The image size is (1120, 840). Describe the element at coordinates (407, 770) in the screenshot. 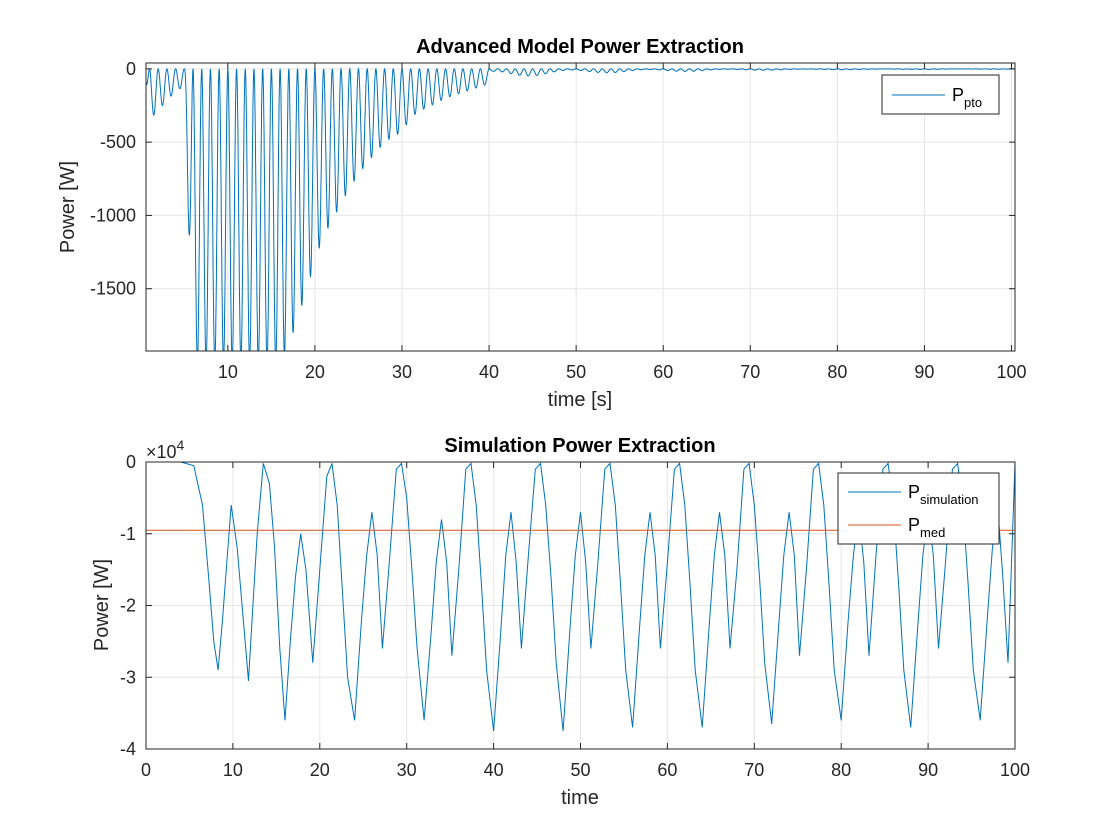

I see `bottom-xtick-label: 30` at that location.